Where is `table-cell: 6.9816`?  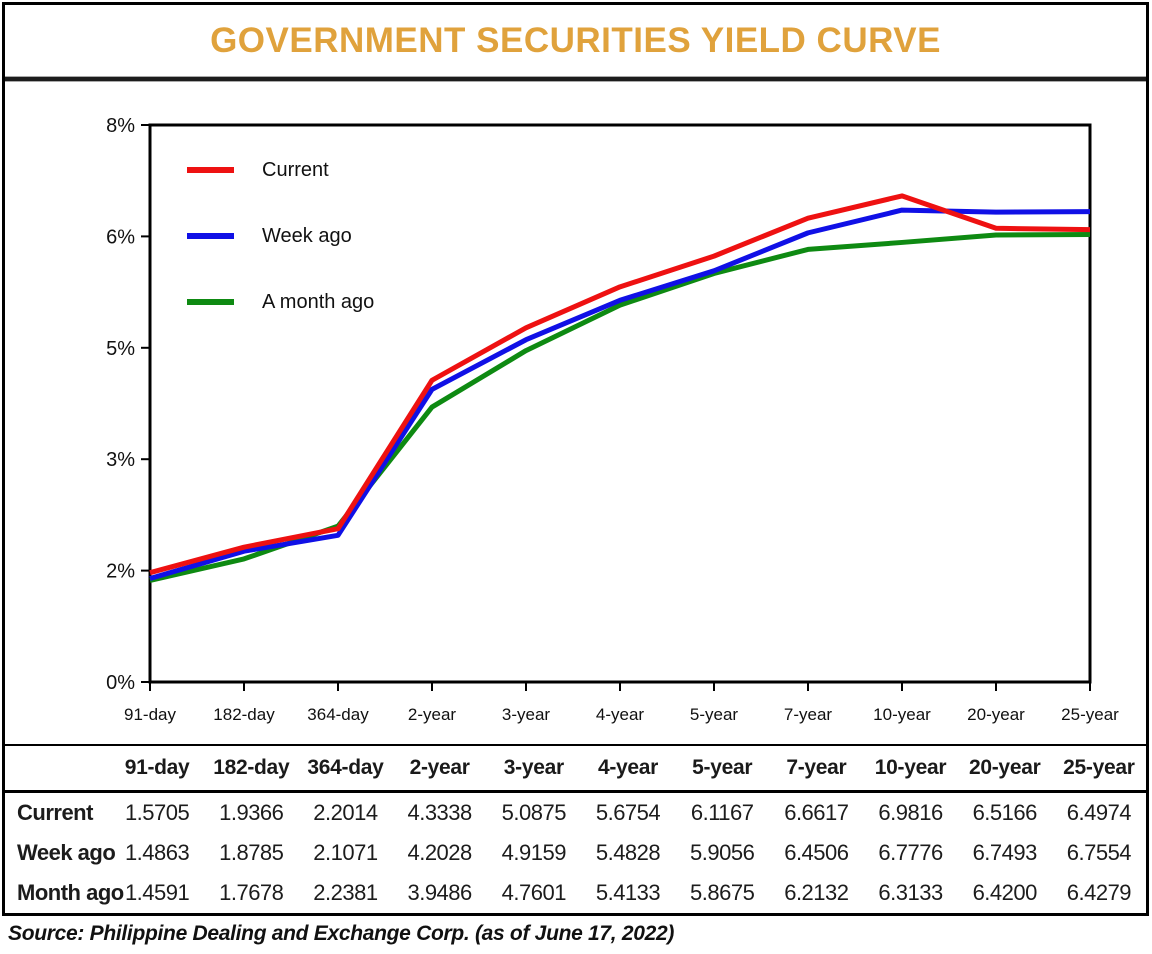 table-cell: 6.9816 is located at coordinates (910, 812).